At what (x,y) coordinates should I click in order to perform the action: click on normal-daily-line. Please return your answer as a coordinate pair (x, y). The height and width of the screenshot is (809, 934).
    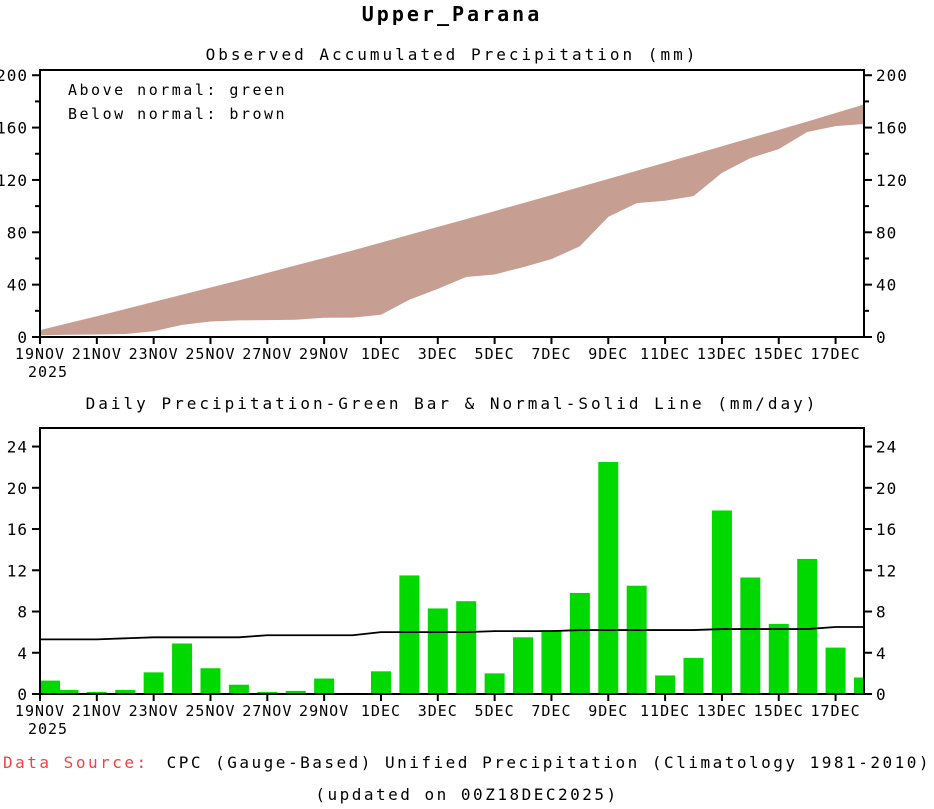
    Looking at the image, I should click on (452, 633).